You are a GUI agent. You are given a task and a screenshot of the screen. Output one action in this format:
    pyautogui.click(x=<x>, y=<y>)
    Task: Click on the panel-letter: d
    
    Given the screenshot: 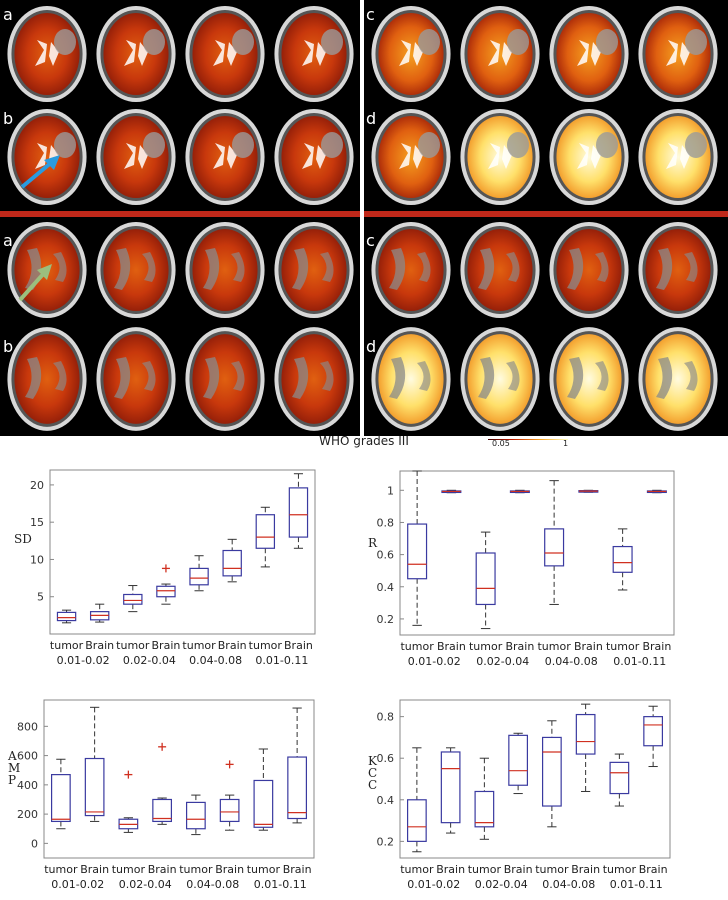 What is the action you would take?
    pyautogui.click(x=371, y=346)
    